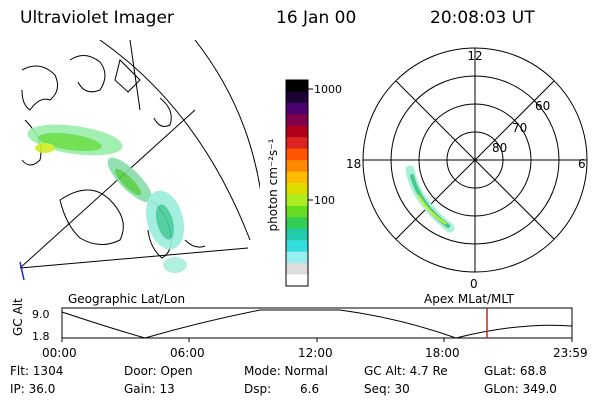 This screenshot has height=400, width=600. Describe the element at coordinates (37, 371) in the screenshot. I see `flight-number: Flt: 1304` at that location.